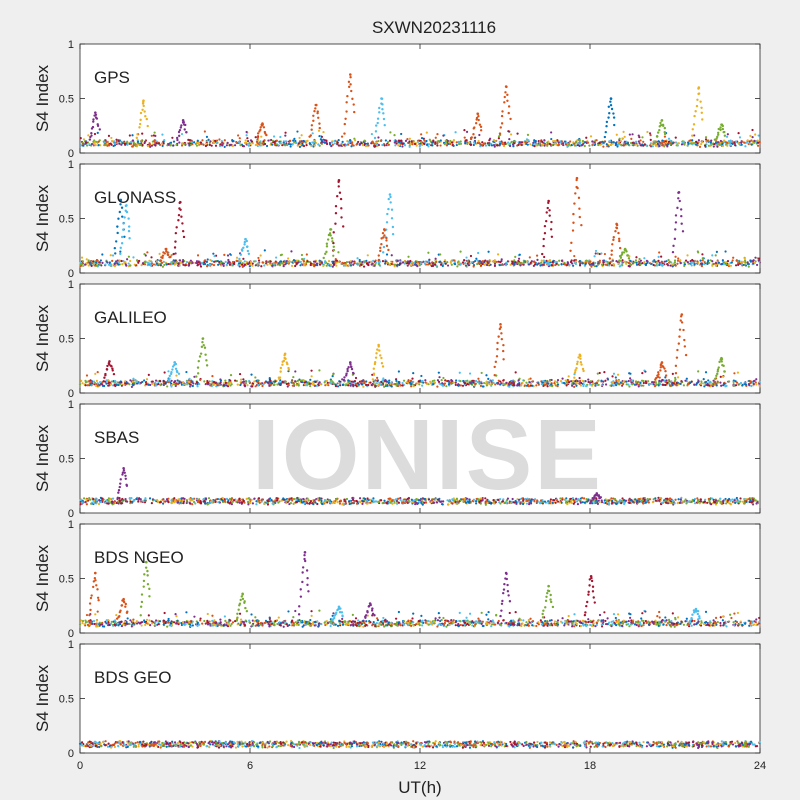 Image resolution: width=800 pixels, height=800 pixels. I want to click on plot-area, so click(420, 218).